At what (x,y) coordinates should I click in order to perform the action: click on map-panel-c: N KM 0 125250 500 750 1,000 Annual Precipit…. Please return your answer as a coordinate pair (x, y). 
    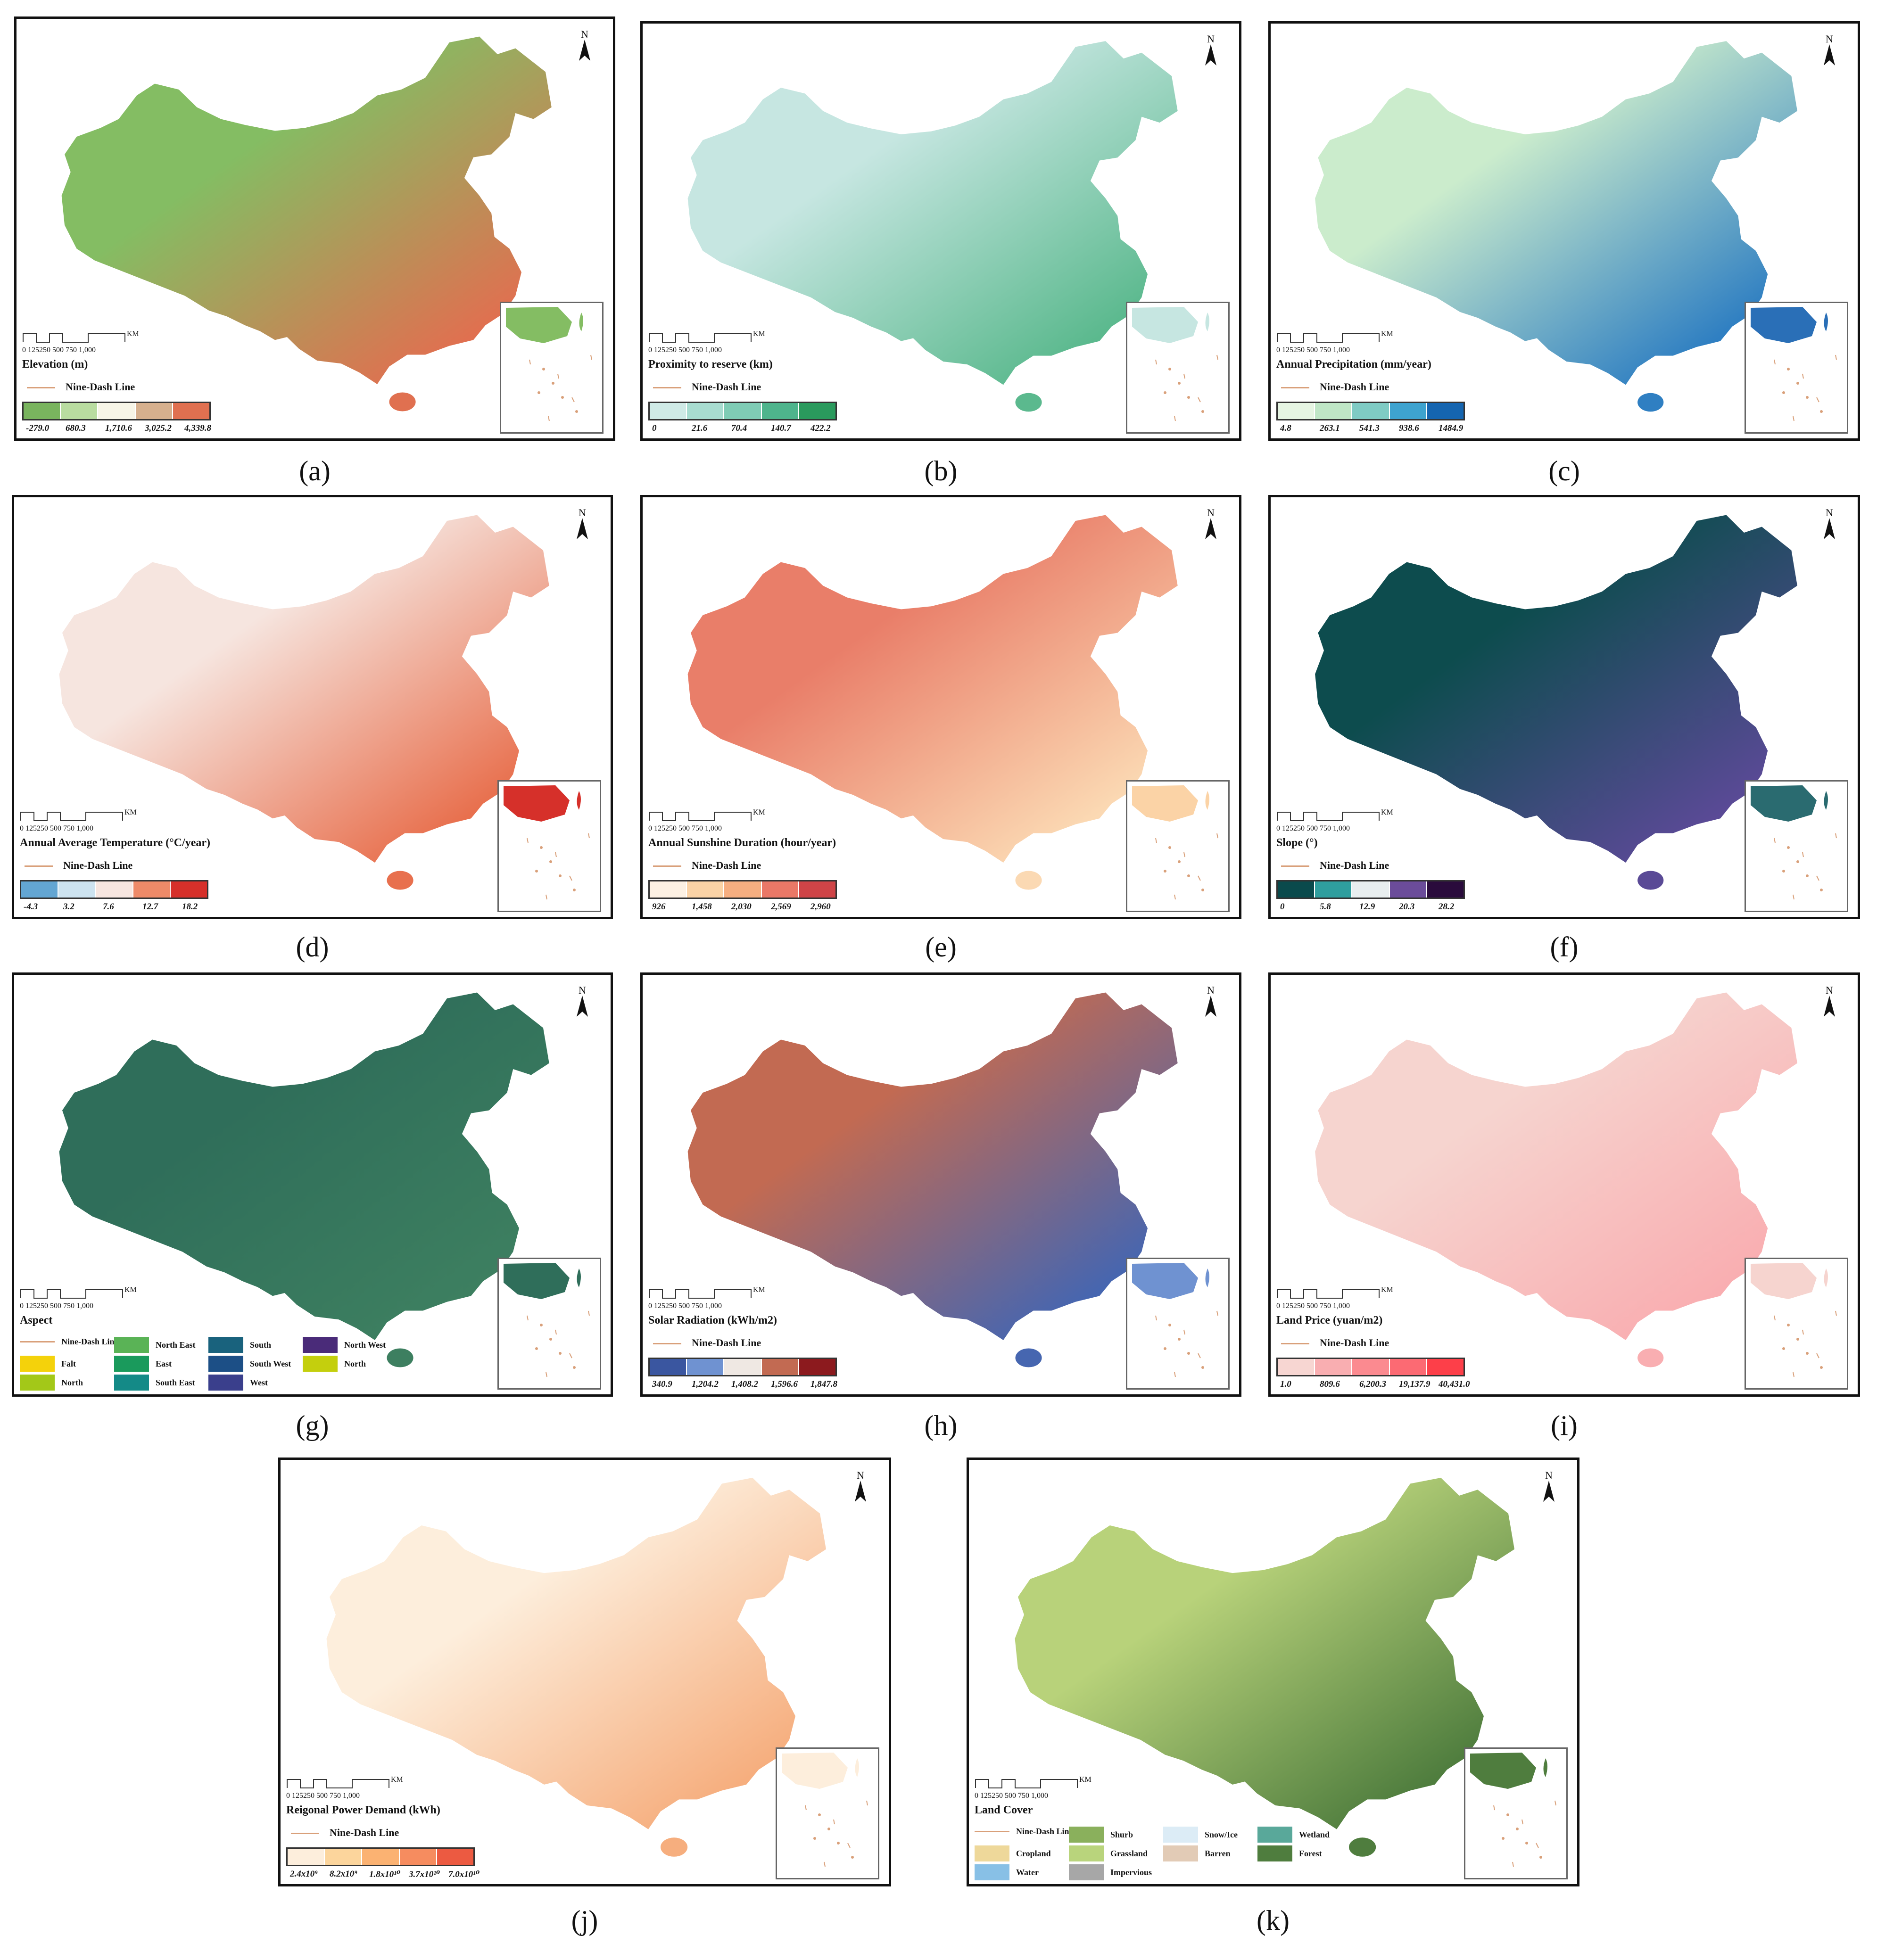
    Looking at the image, I should click on (1564, 231).